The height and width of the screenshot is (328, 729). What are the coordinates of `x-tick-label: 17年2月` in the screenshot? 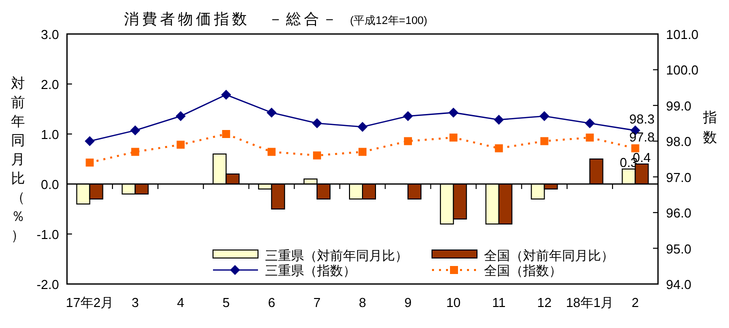 It's located at (90, 302).